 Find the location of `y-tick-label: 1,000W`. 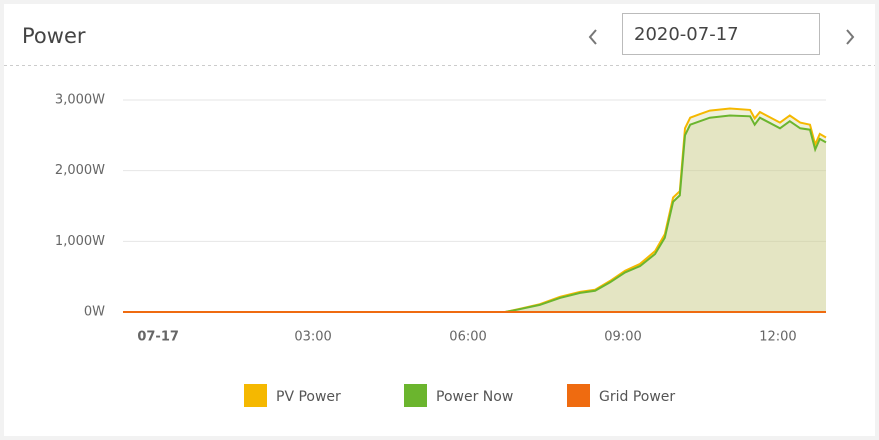

y-tick-label: 1,000W is located at coordinates (80, 241).